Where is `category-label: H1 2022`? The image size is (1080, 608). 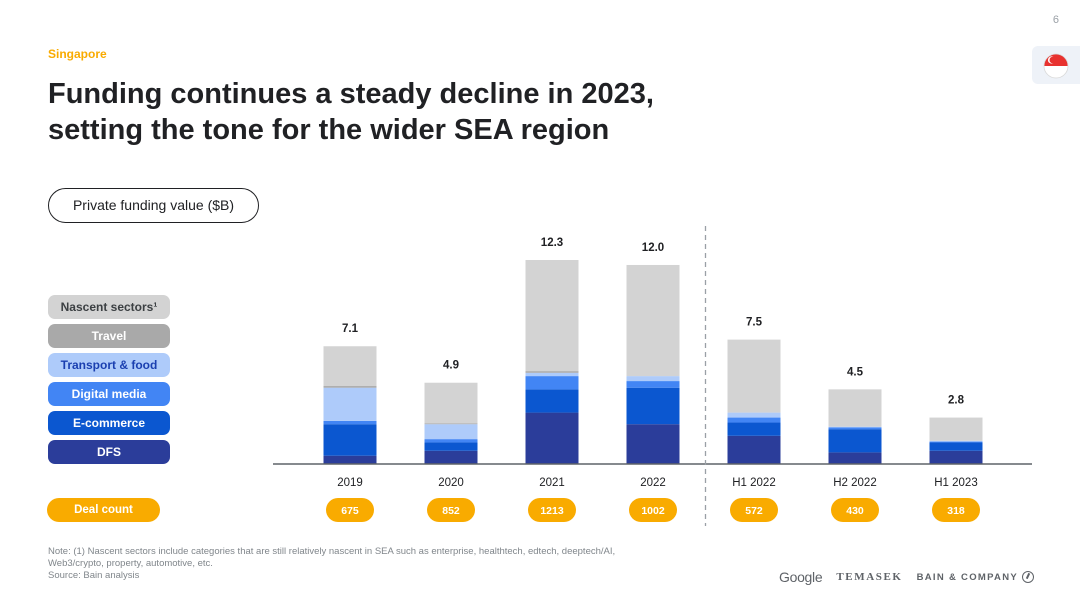
category-label: H1 2022 is located at coordinates (753, 483).